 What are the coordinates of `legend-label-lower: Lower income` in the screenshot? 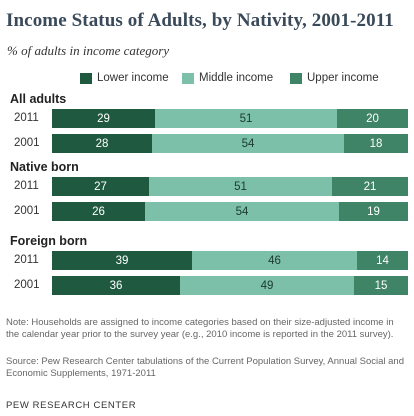 It's located at (133, 78).